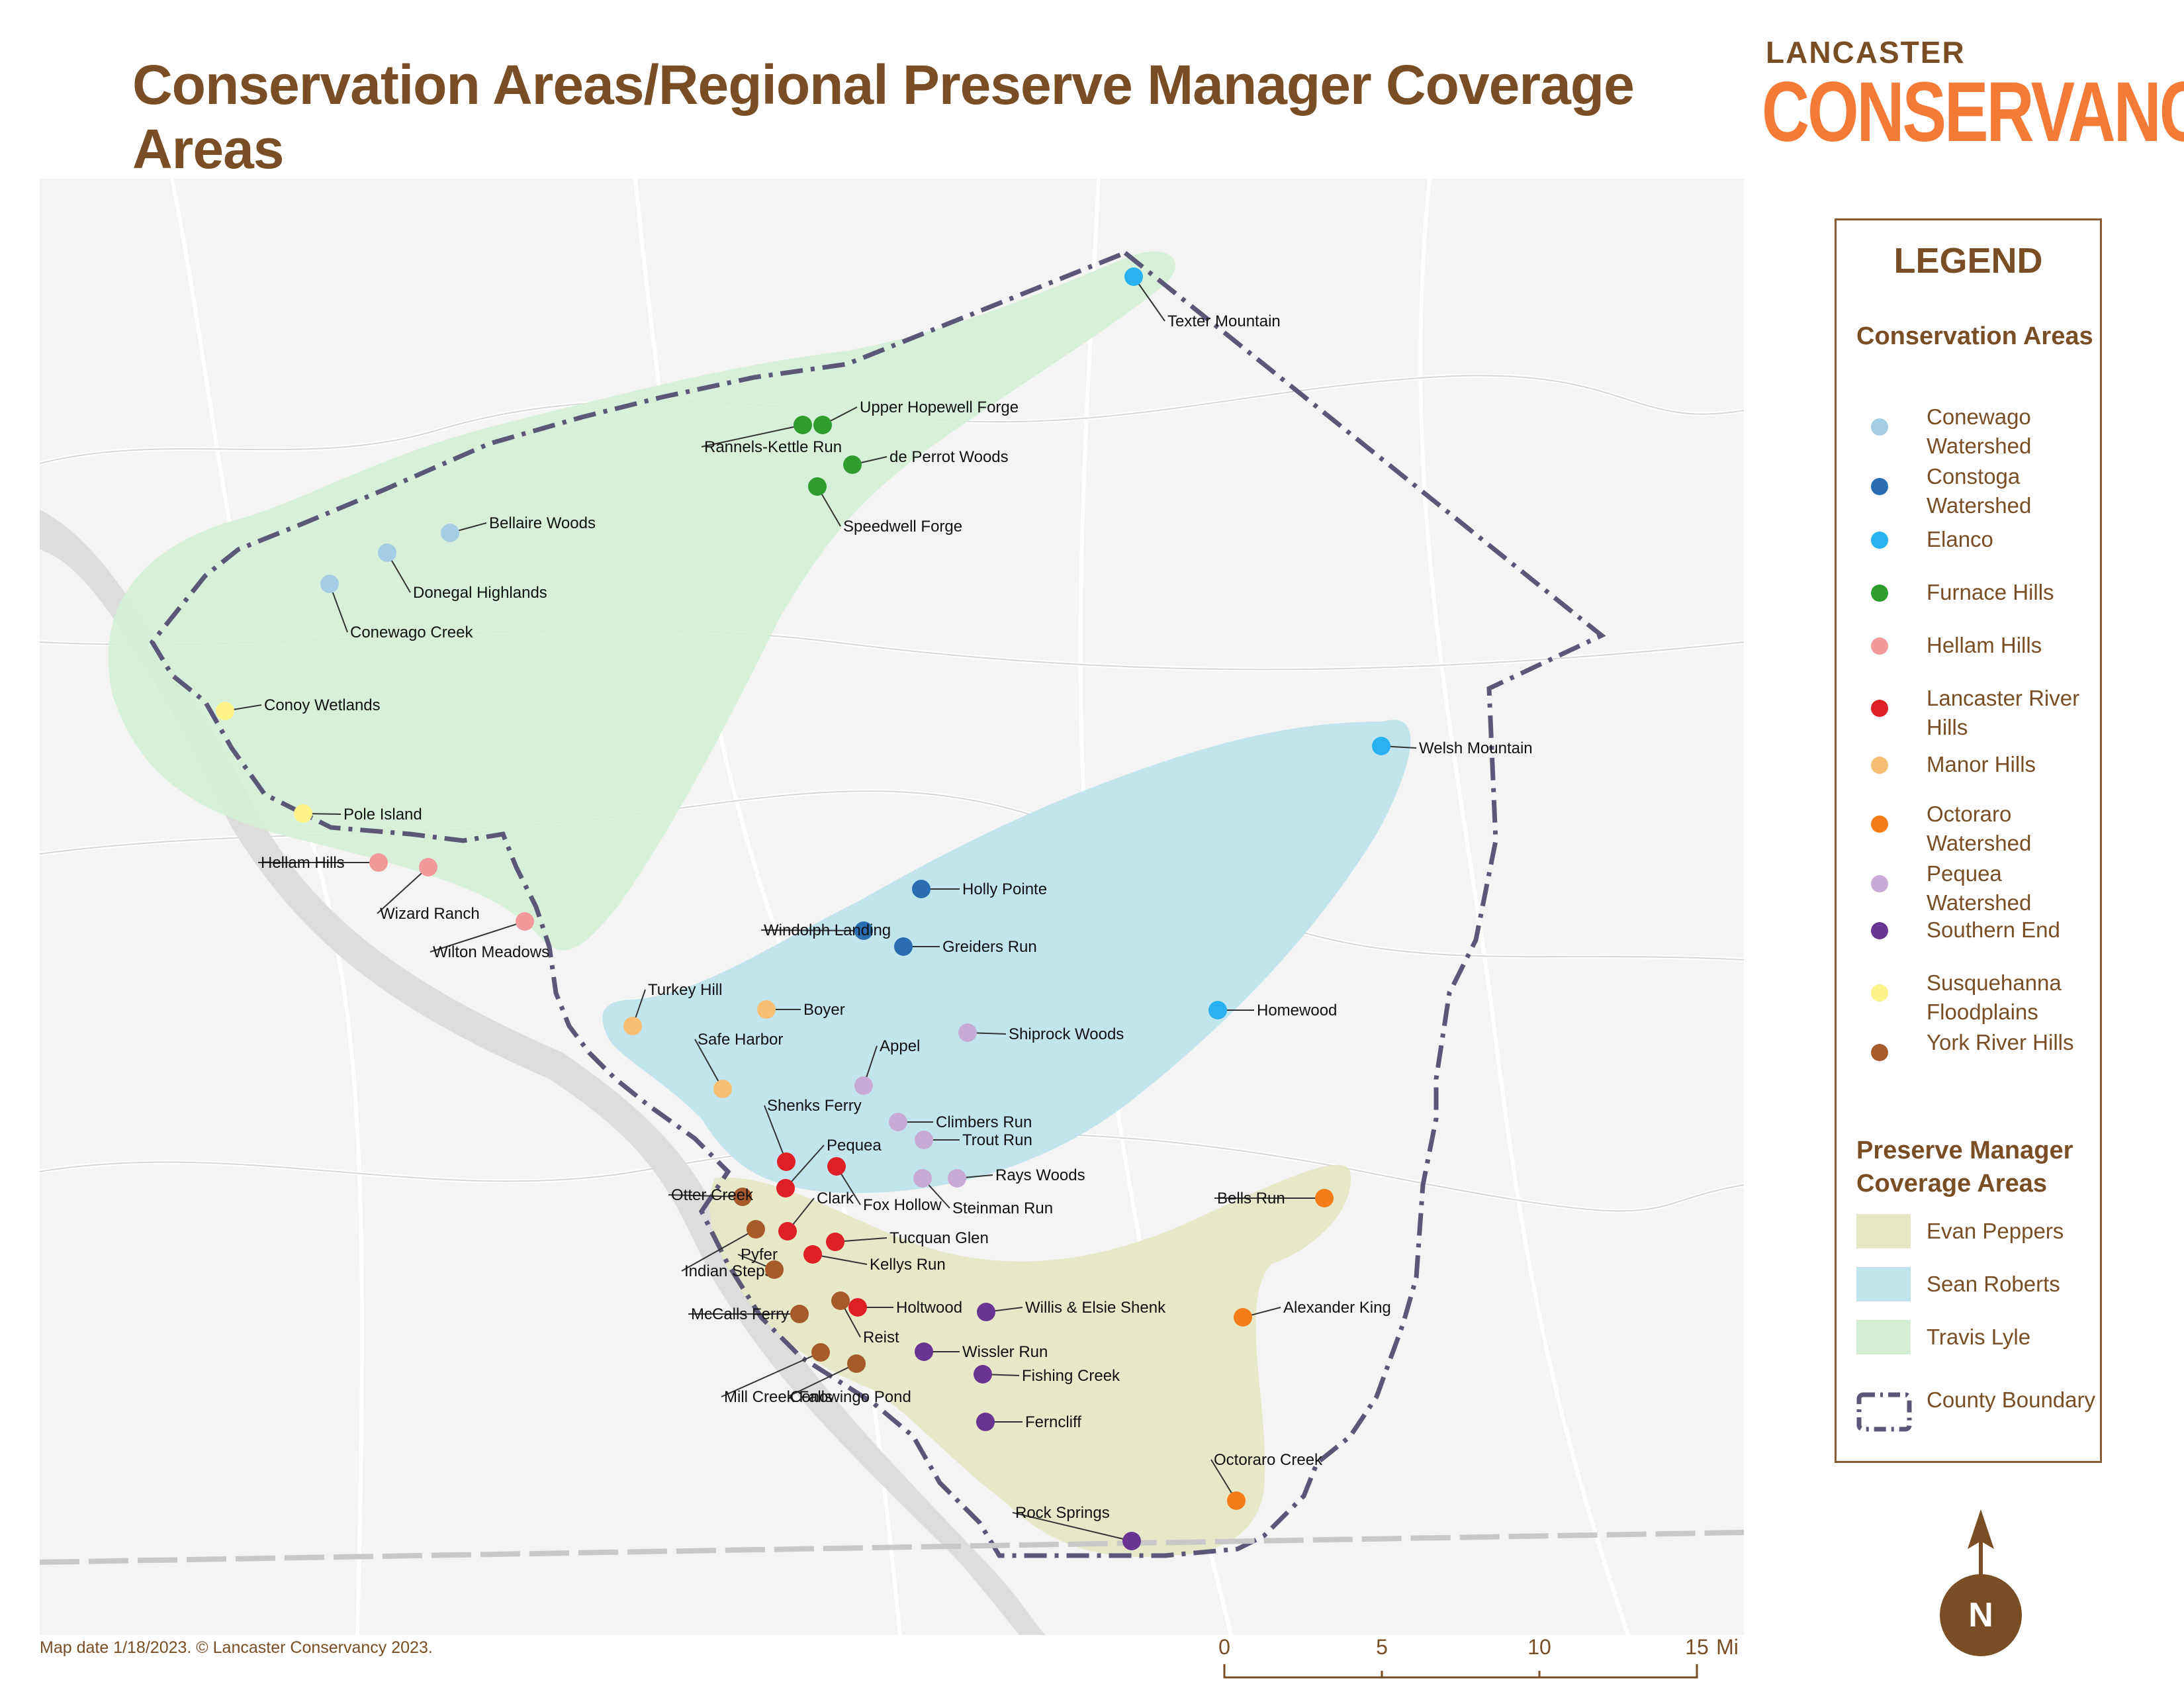  Describe the element at coordinates (771, 436) in the screenshot. I see `preserve-marker: Rannels-Kettle Run` at that location.